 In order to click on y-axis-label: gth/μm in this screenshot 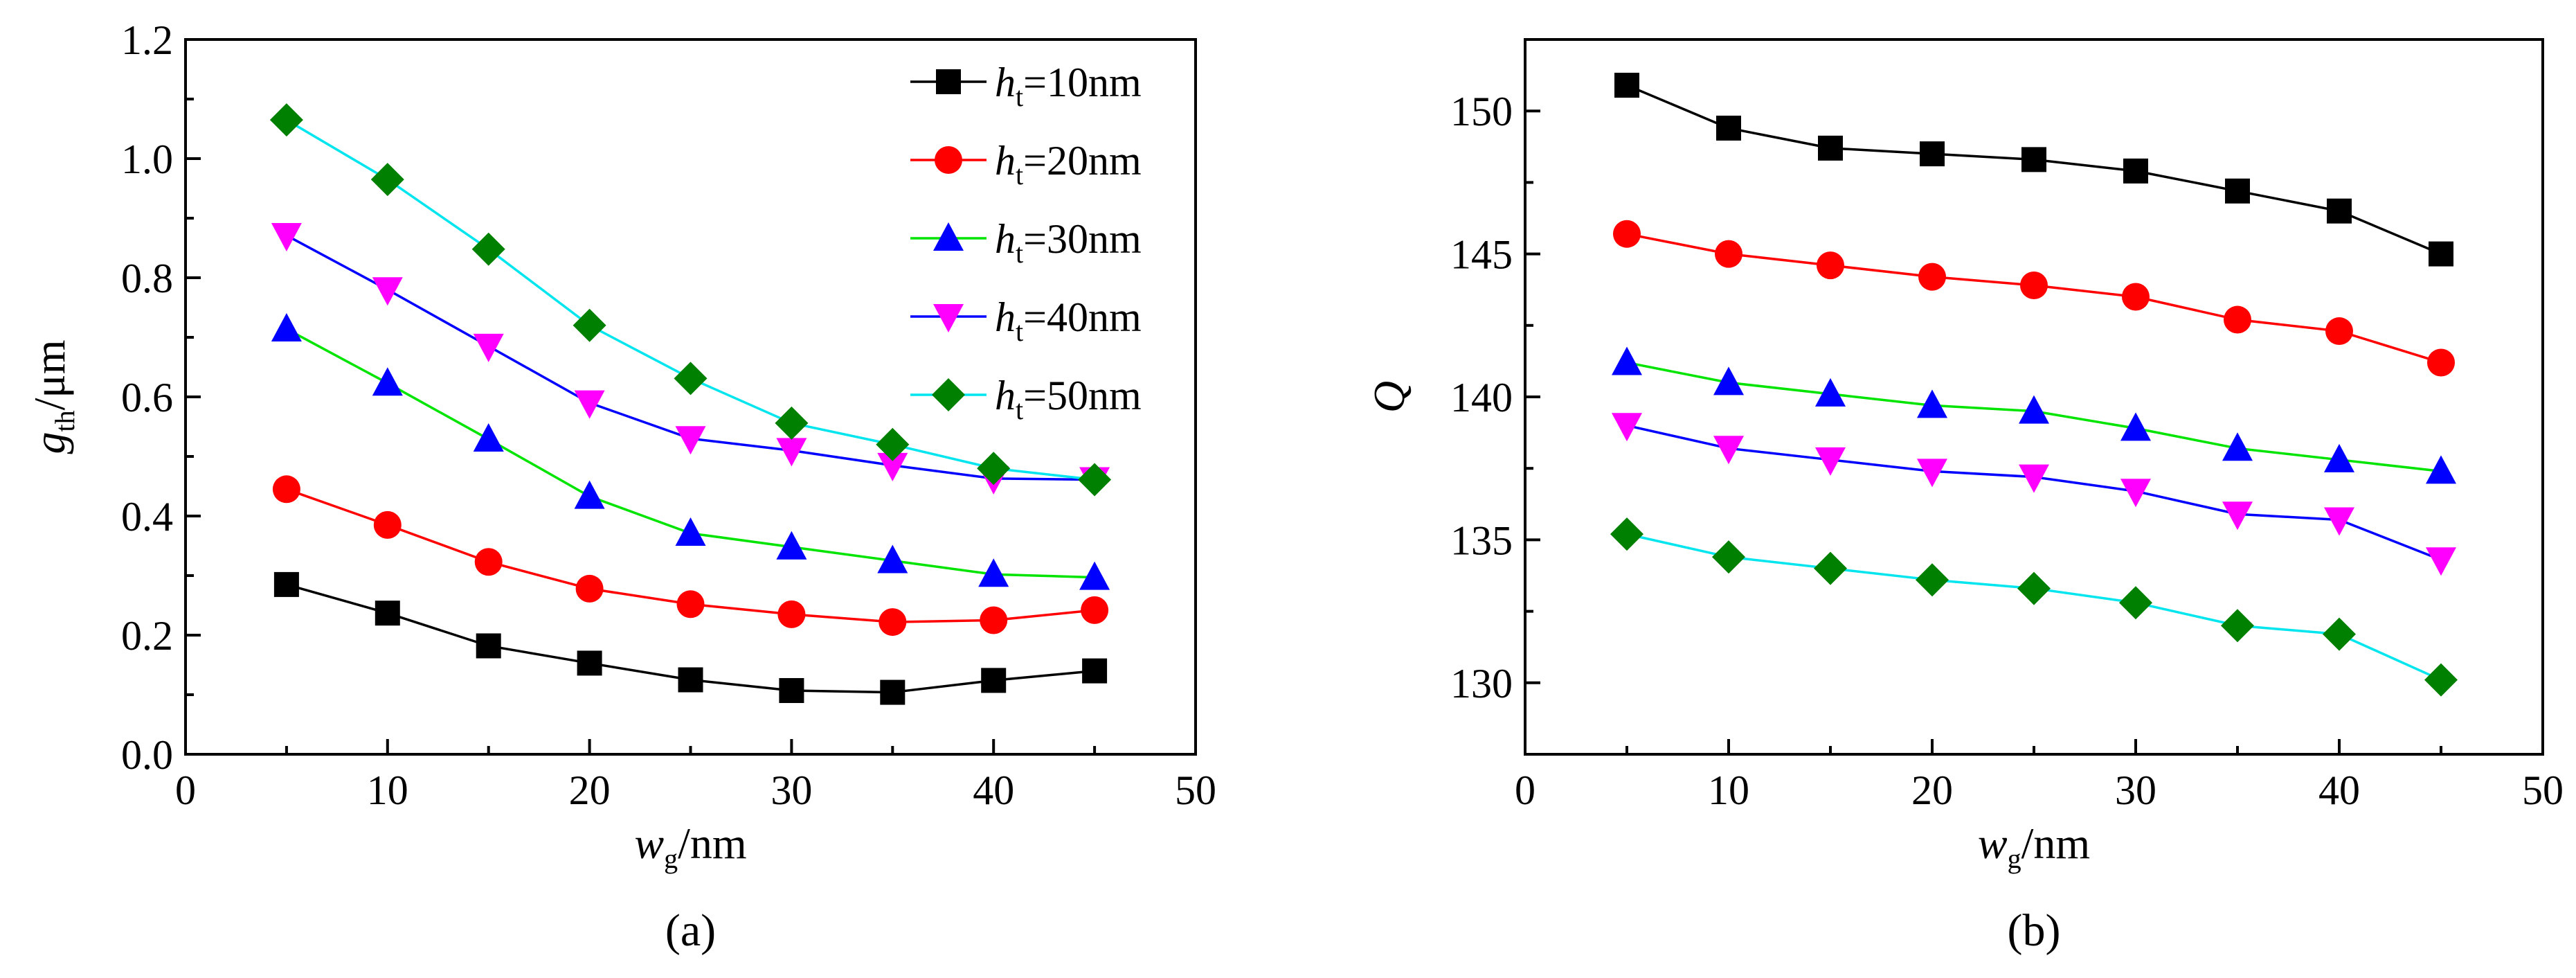, I will do `click(53, 397)`.